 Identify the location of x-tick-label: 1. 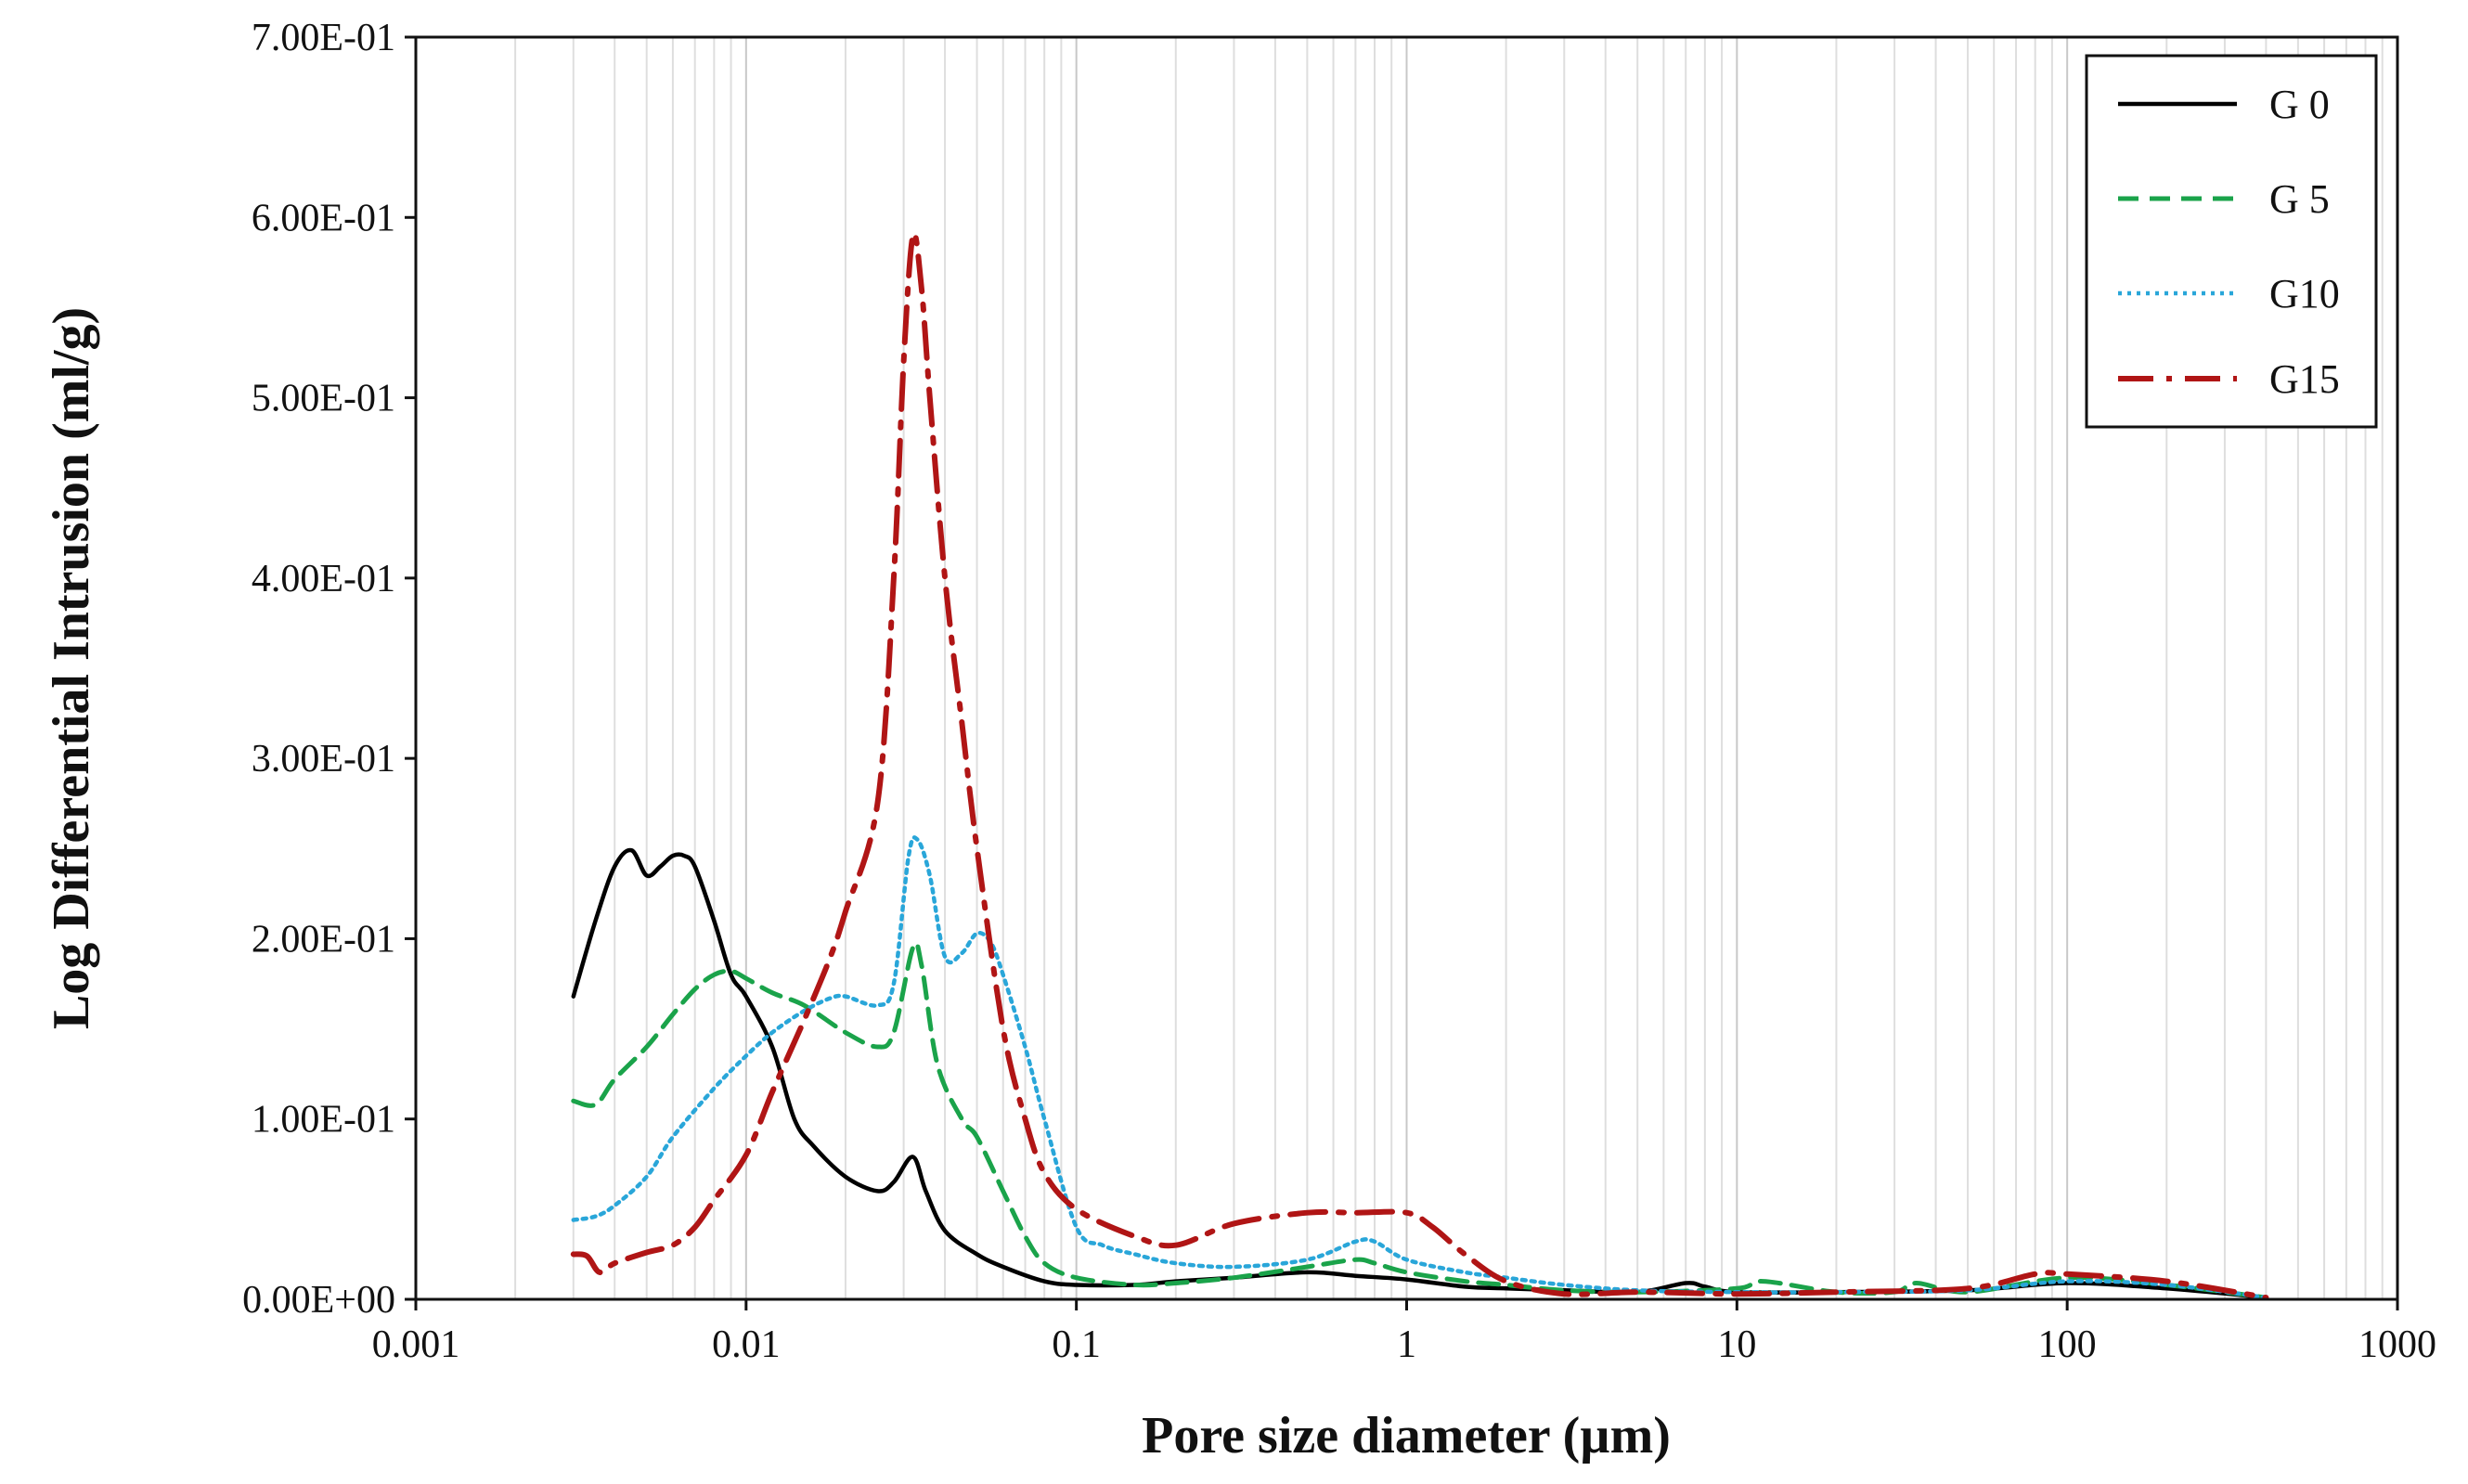
(1406, 1345).